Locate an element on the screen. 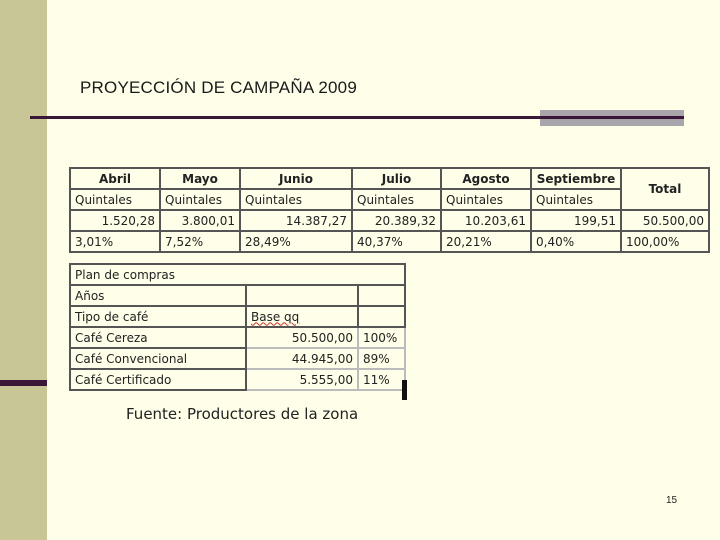 This screenshot has height=540, width=720. years-extra-cell is located at coordinates (381, 295).